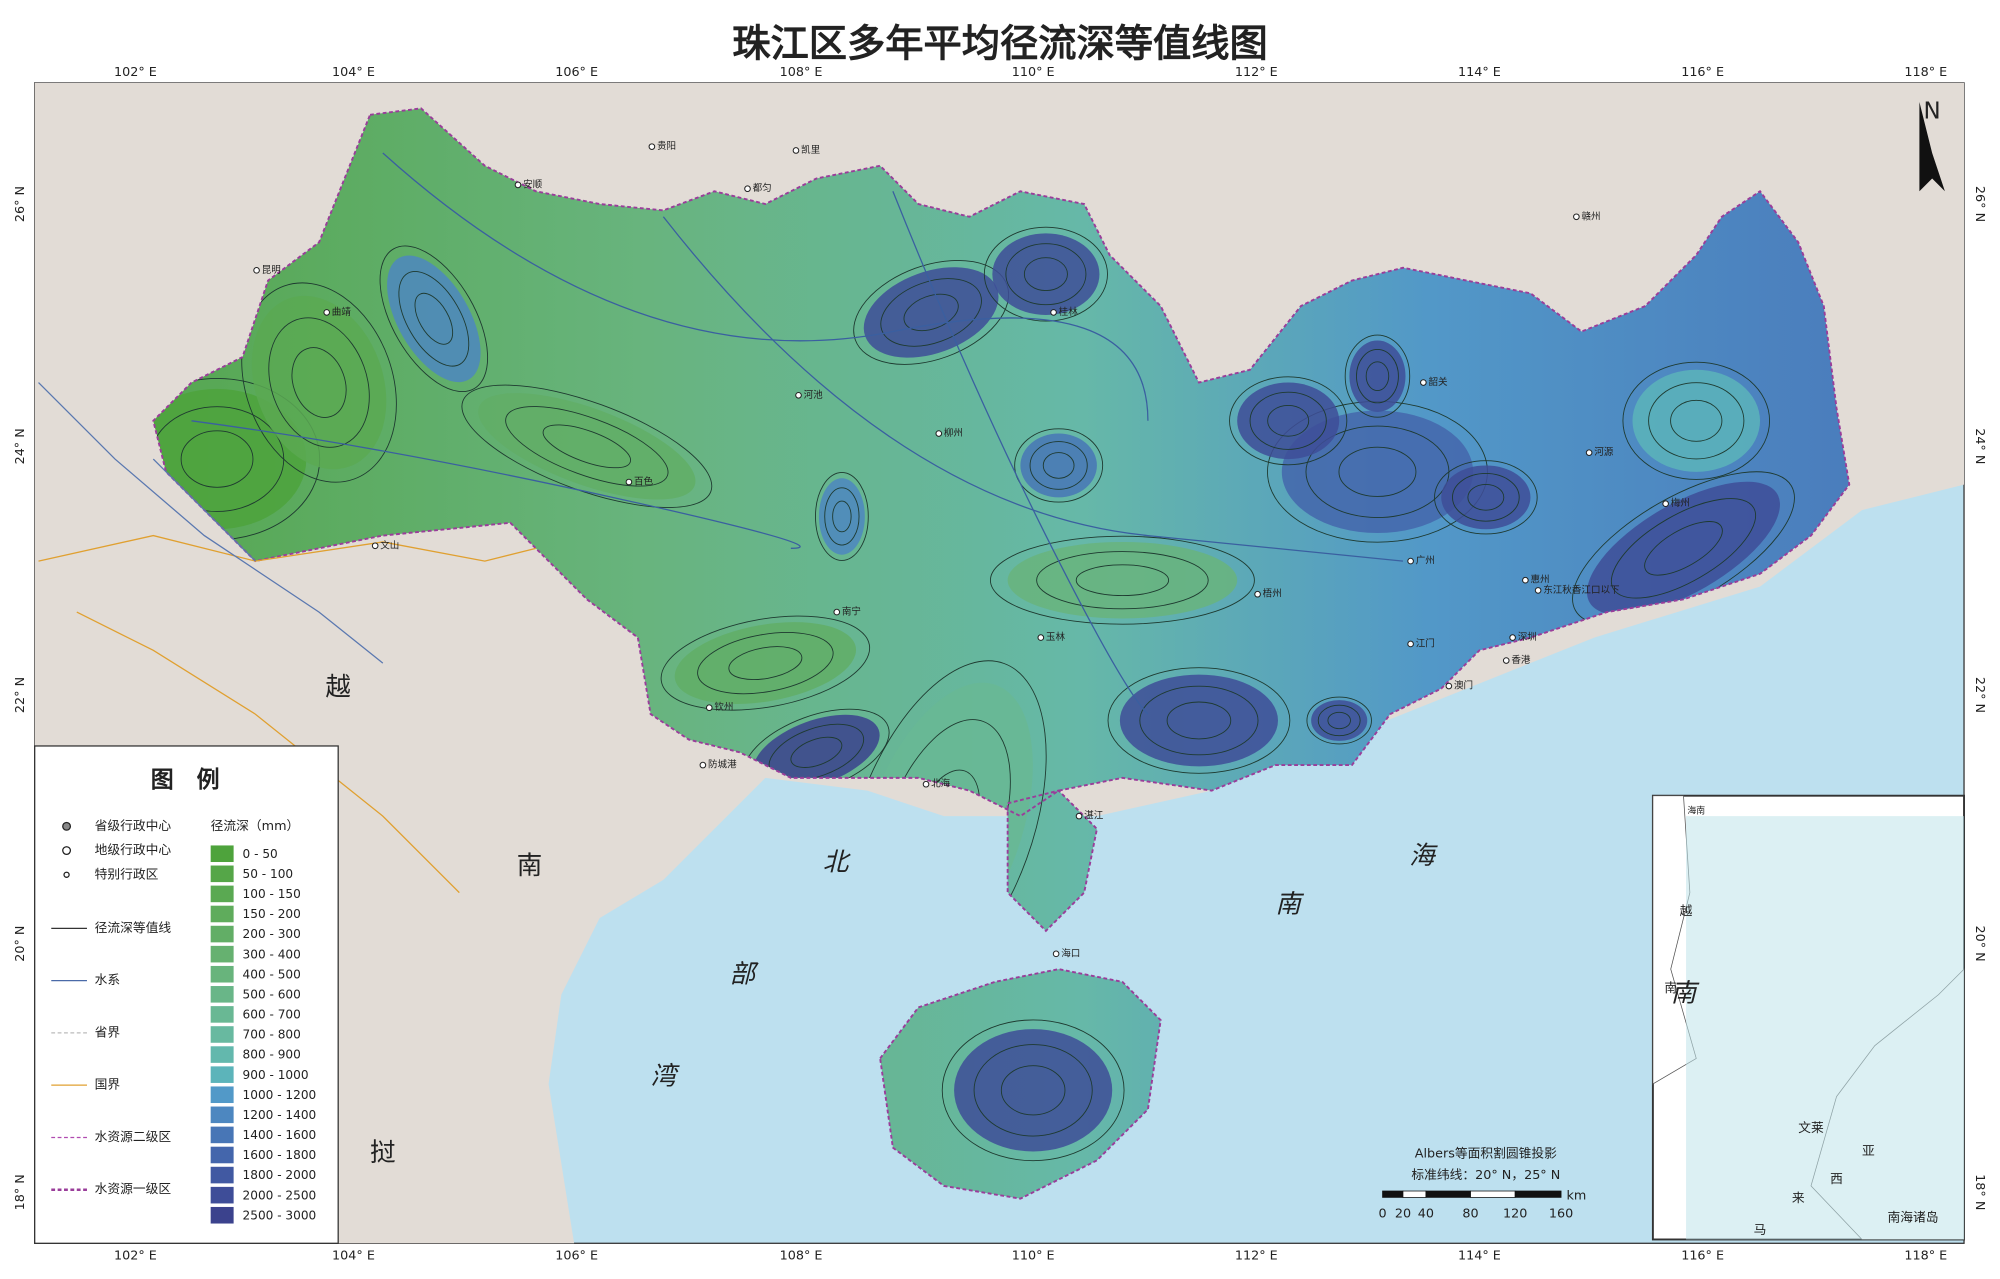 The height and width of the screenshot is (1279, 2000). I want to click on place-label: 梧州, so click(1272, 594).